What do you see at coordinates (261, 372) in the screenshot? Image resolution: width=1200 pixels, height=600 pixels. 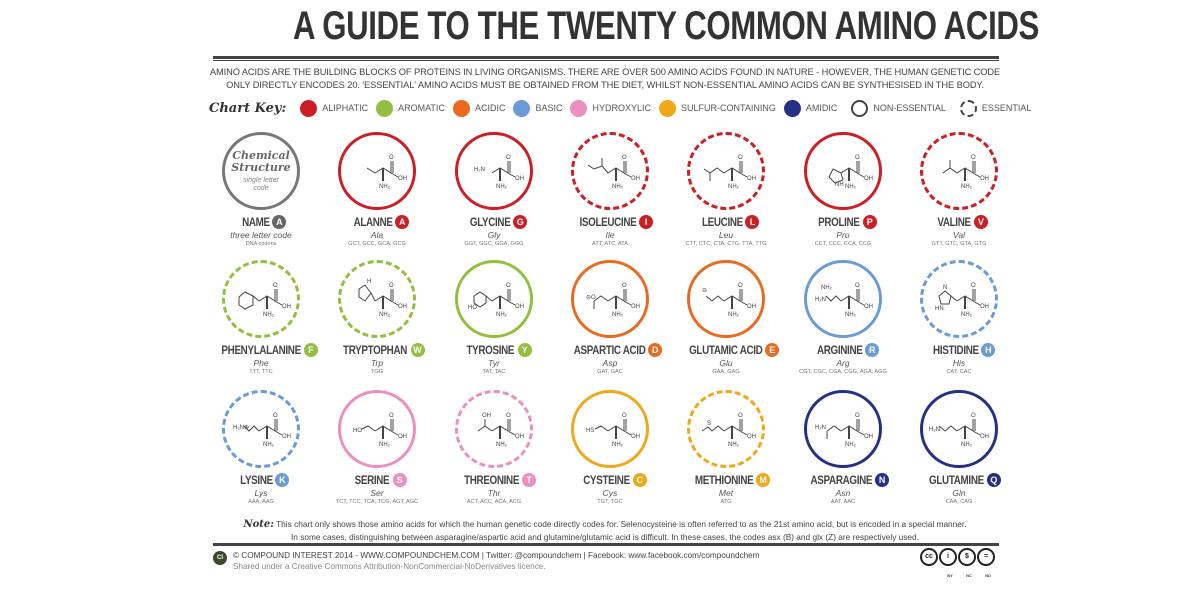 I see `dna-codons: TTT, TTC` at bounding box center [261, 372].